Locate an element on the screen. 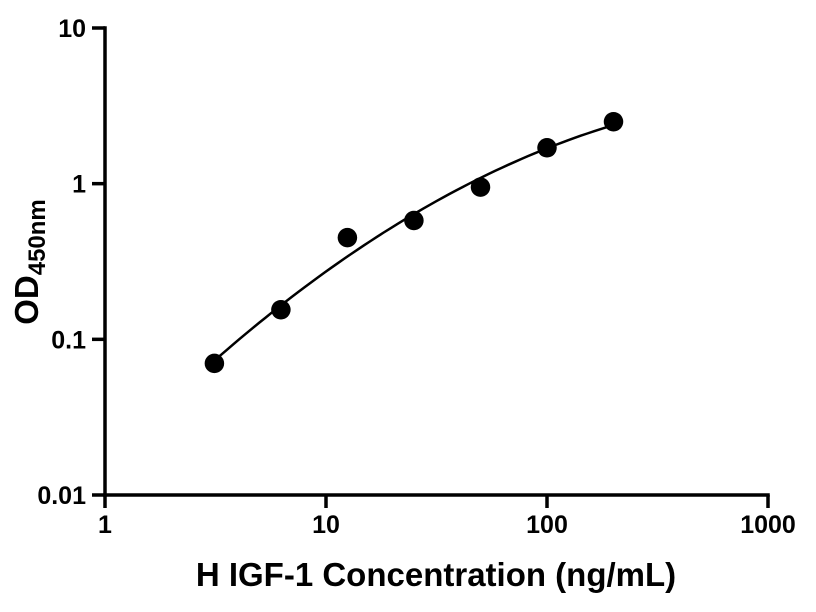 The image size is (816, 612). x-tick-label: 100 is located at coordinates (547, 525).